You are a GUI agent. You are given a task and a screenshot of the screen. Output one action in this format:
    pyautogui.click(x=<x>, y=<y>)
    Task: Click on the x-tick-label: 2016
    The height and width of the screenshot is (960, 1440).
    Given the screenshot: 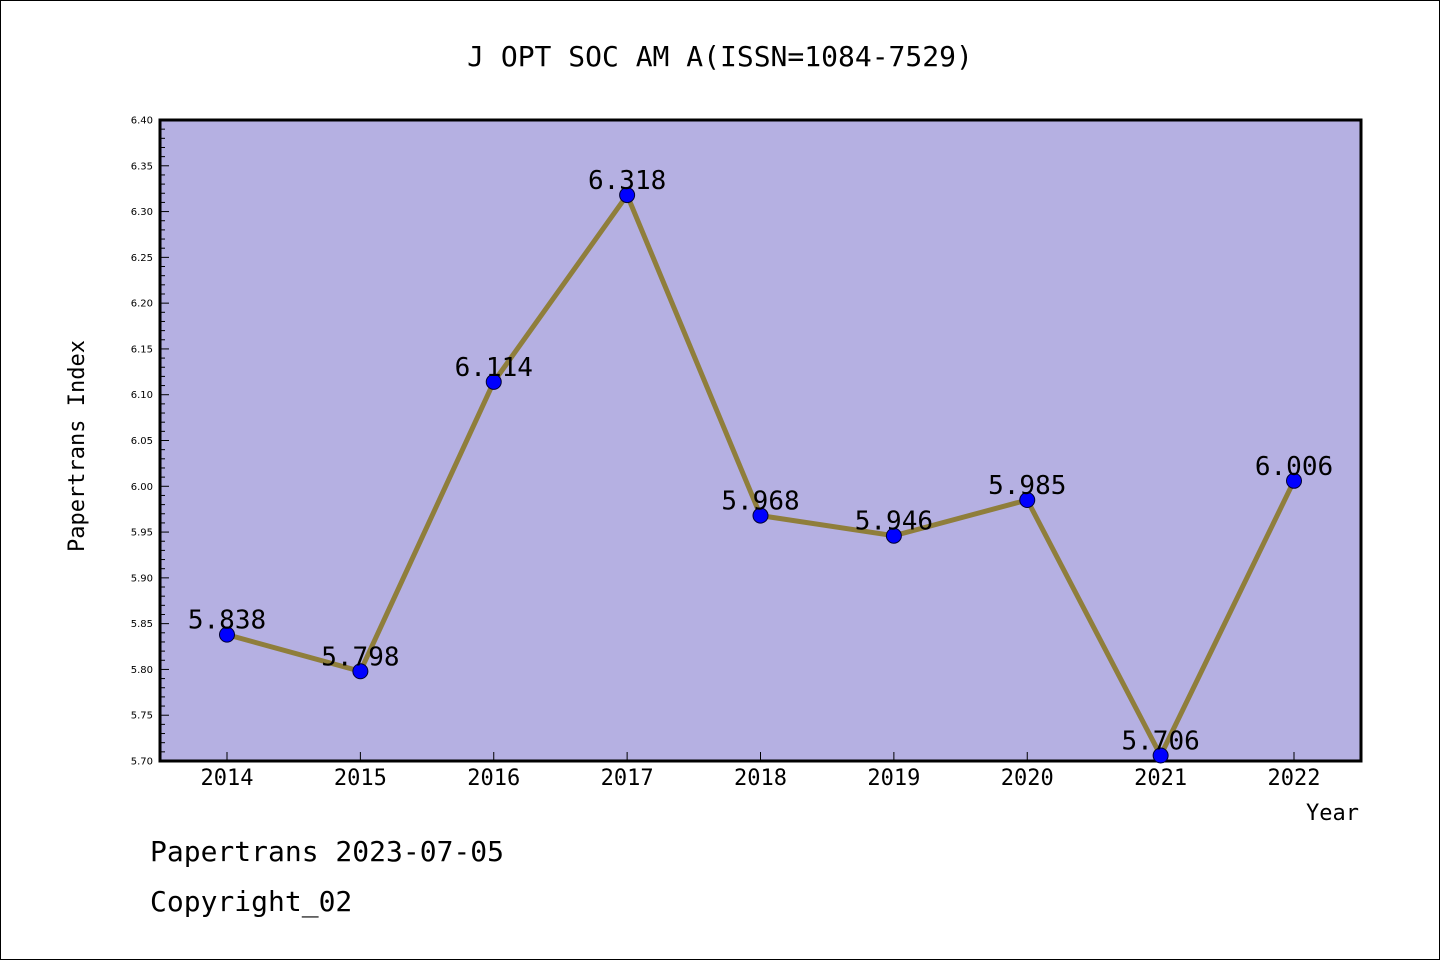 What is the action you would take?
    pyautogui.click(x=493, y=778)
    